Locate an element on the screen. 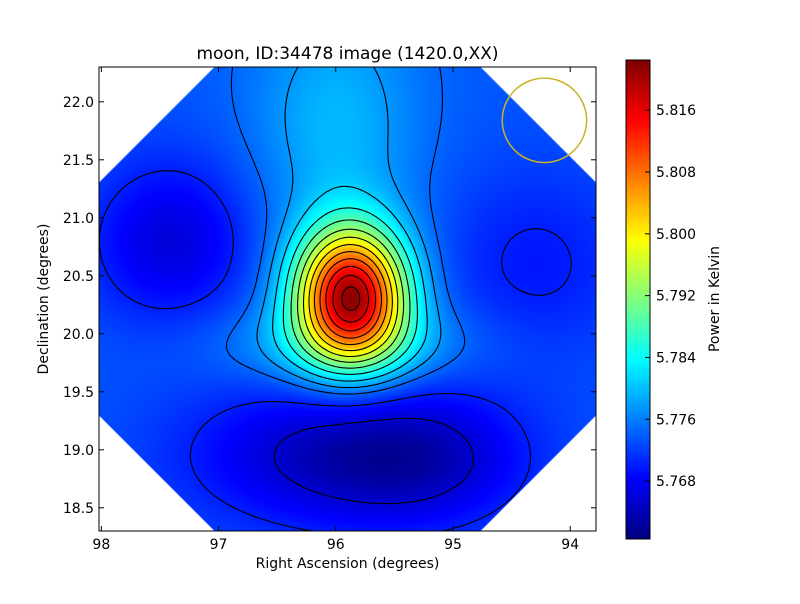 This screenshot has height=604, width=800. beam-layer is located at coordinates (544, 120).